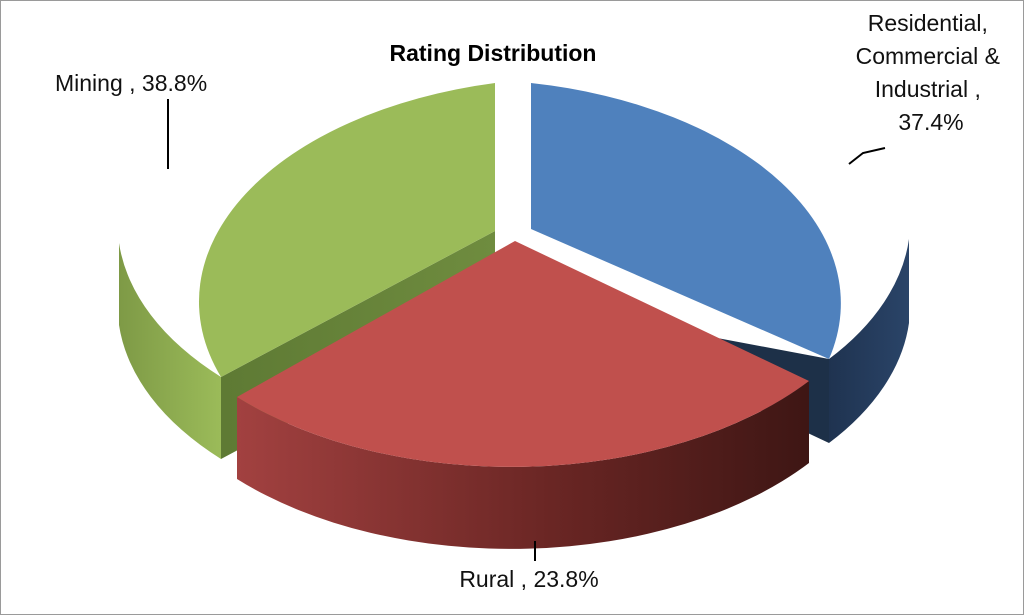  I want to click on chart-title: Rating Distribution, so click(493, 53).